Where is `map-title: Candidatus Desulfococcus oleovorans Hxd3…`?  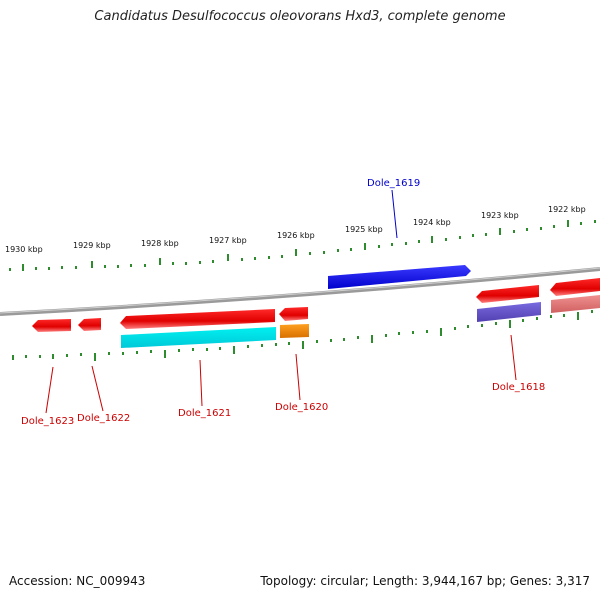
map-title: Candidatus Desulfococcus oleovorans Hxd3… is located at coordinates (300, 16).